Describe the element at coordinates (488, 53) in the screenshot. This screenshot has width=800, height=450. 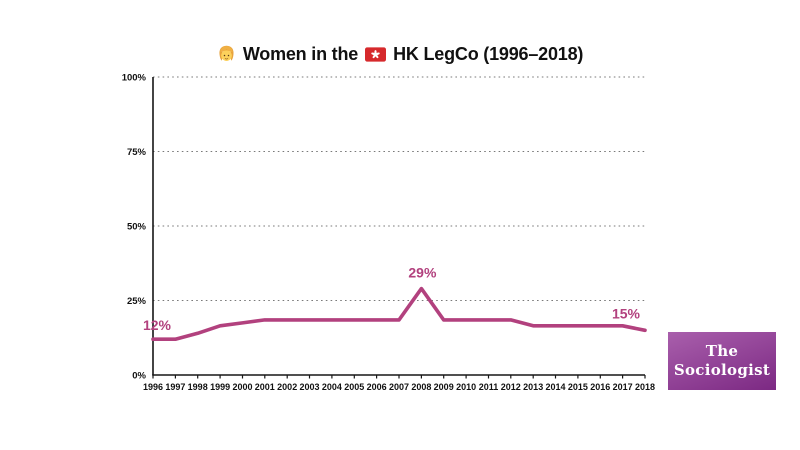
I see `chart-title-text-2: HK LegCo (1996–2018)` at that location.